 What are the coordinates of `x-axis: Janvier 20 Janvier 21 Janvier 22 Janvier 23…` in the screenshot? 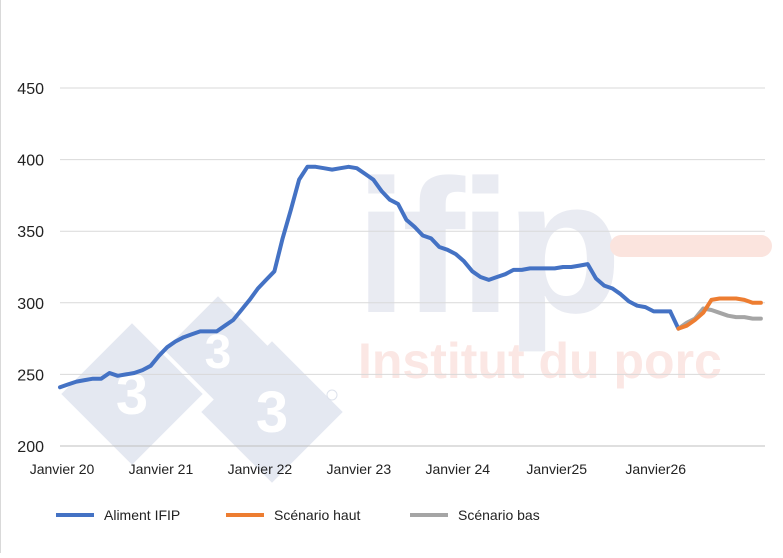 It's located at (397, 461).